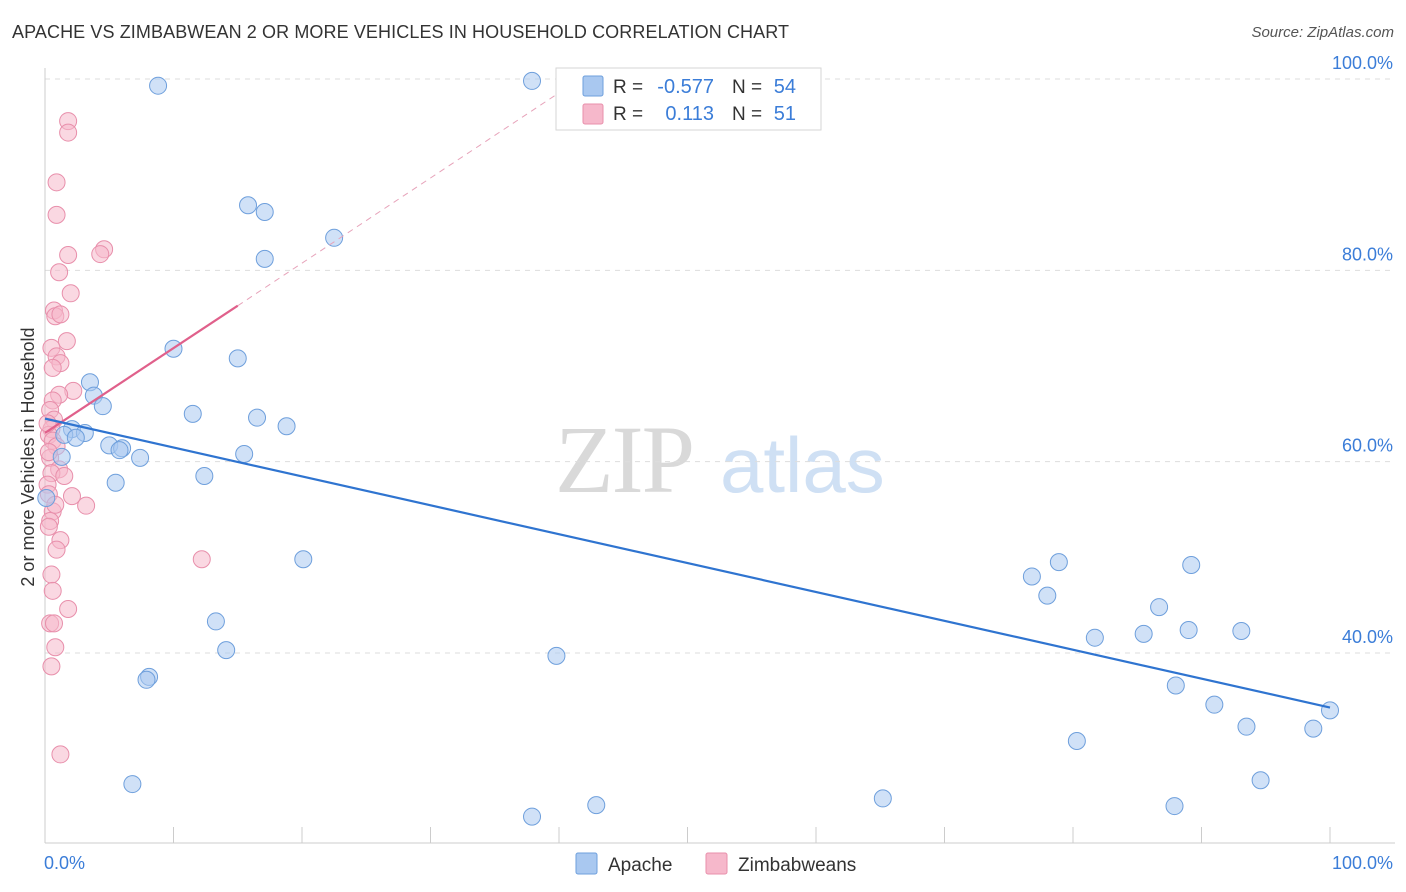  I want to click on y-tick-label-40: 40.0%, so click(1367, 637).